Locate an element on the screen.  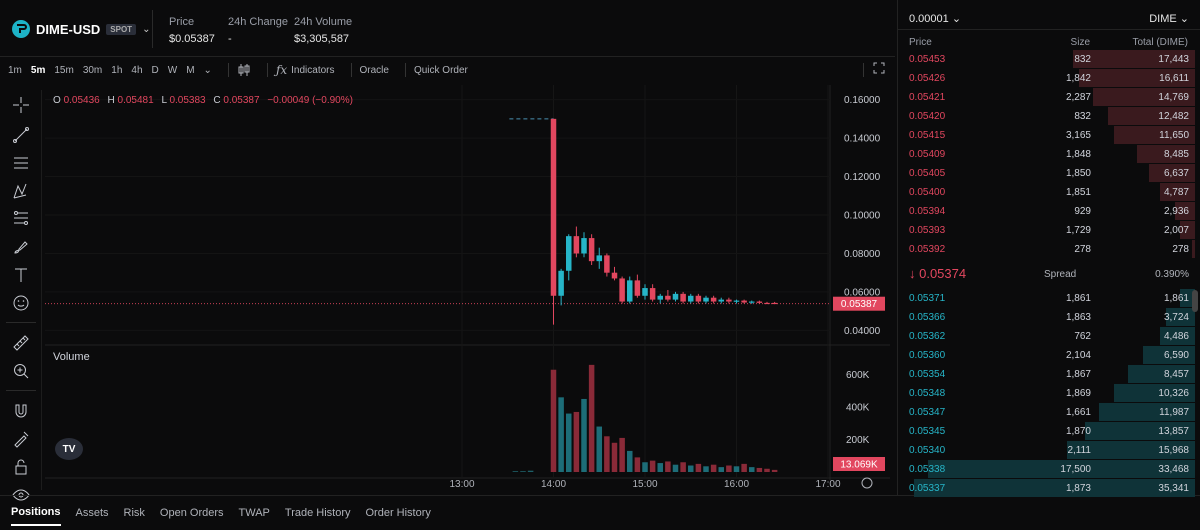
tradingview-logo-icon: TV is located at coordinates (69, 449).